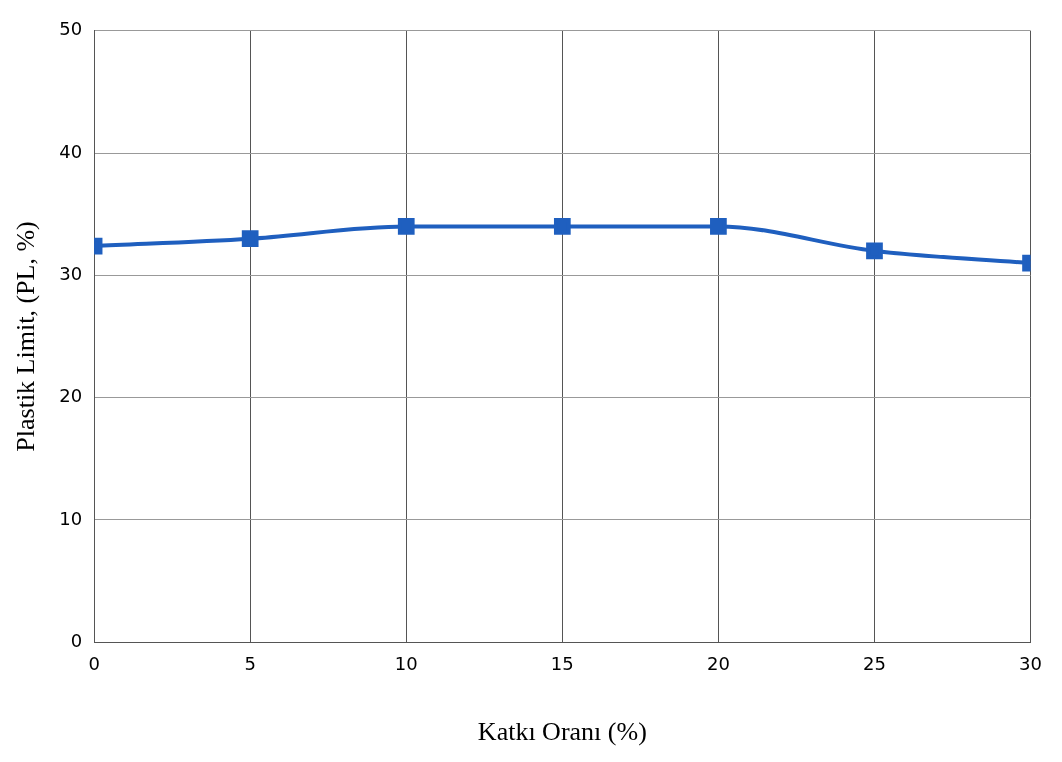  What do you see at coordinates (562, 732) in the screenshot?
I see `x-axis-title: Katkı Oranı (%)` at bounding box center [562, 732].